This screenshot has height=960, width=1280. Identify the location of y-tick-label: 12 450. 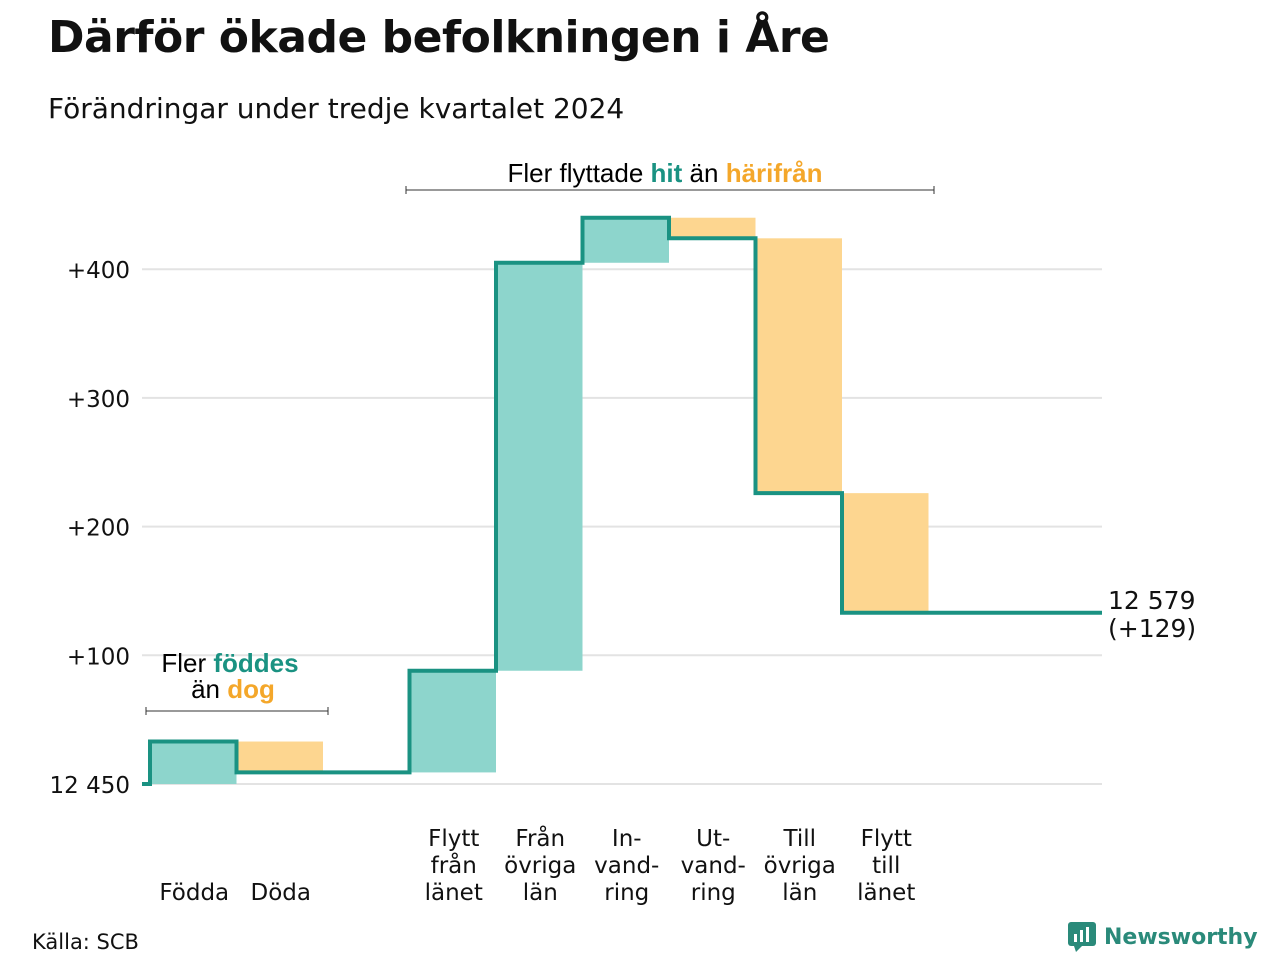
(90, 786).